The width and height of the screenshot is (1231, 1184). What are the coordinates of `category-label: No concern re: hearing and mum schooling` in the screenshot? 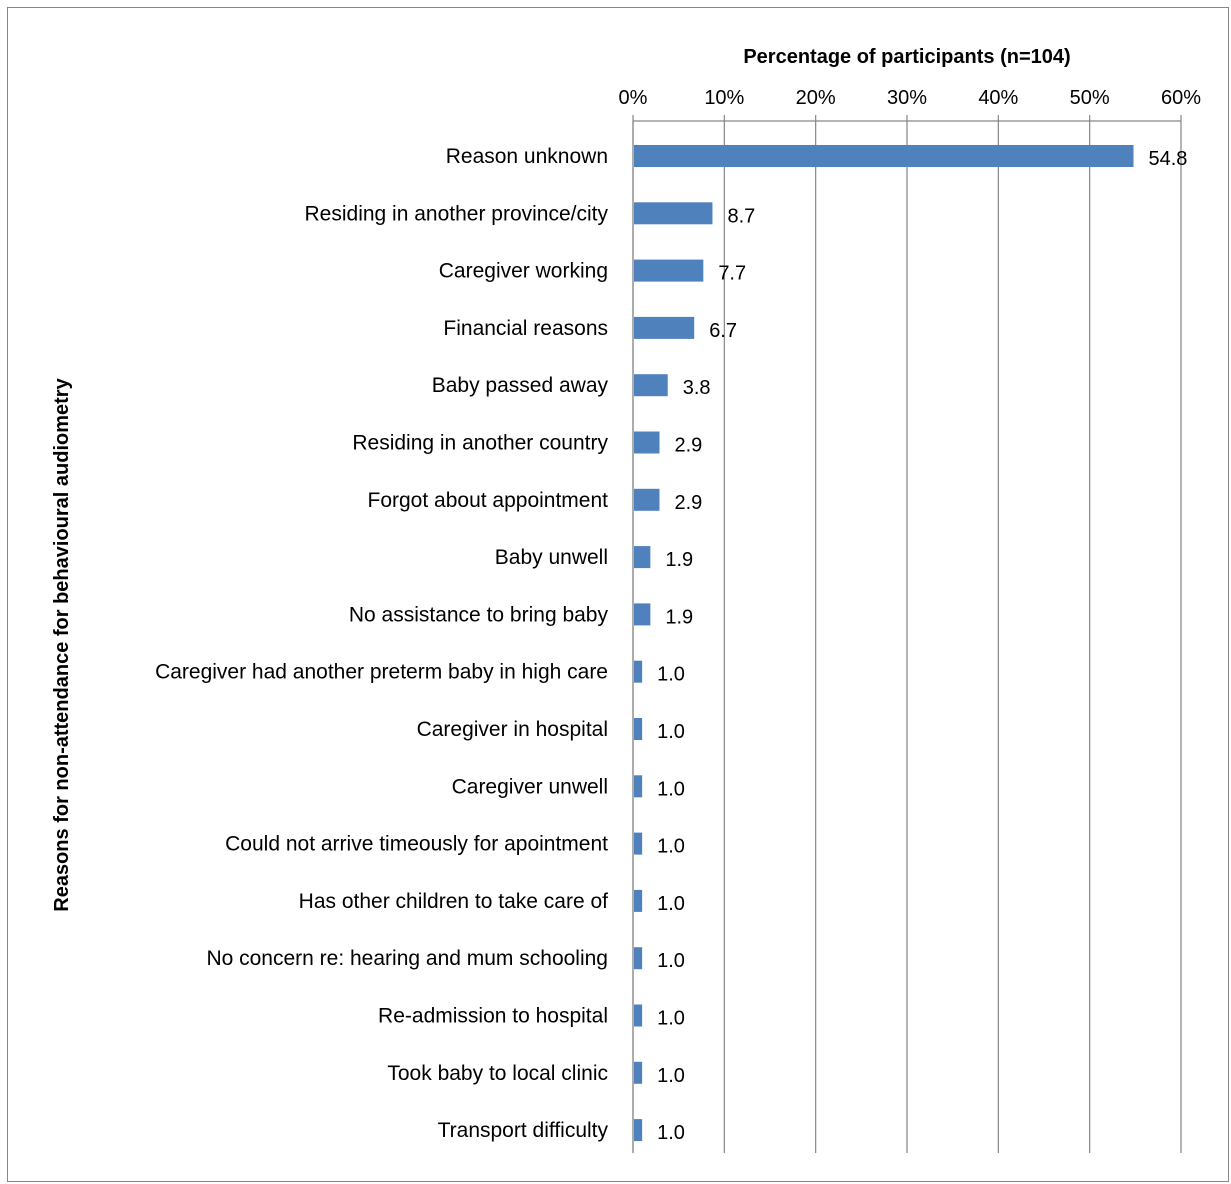 It's located at (407, 958).